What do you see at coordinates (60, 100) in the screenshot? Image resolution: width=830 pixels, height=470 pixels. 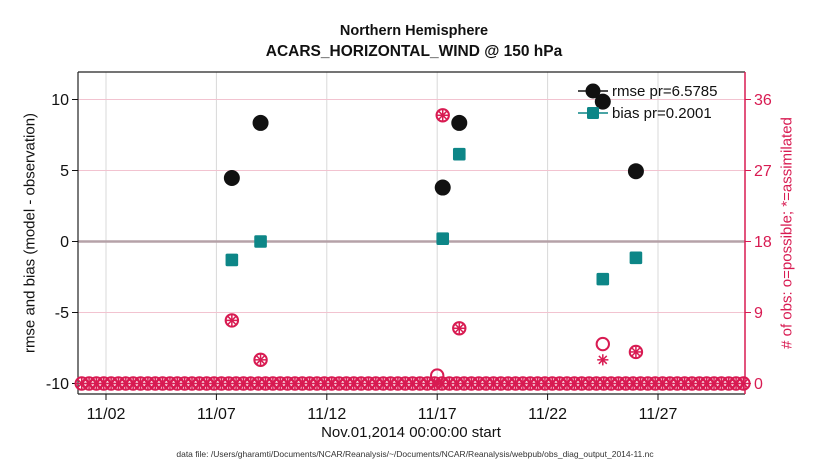 I see `y-left-tick-label: 10` at bounding box center [60, 100].